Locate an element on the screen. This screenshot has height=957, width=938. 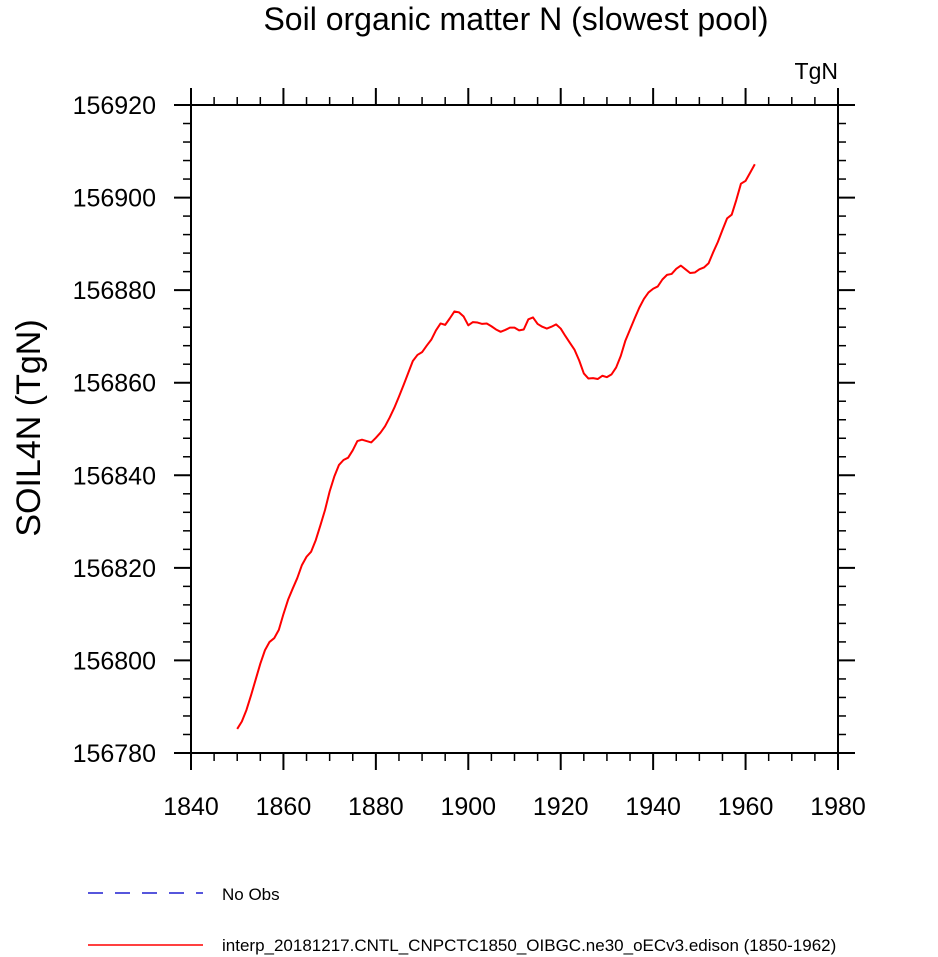
y-tick-label: 156780 is located at coordinates (114, 754).